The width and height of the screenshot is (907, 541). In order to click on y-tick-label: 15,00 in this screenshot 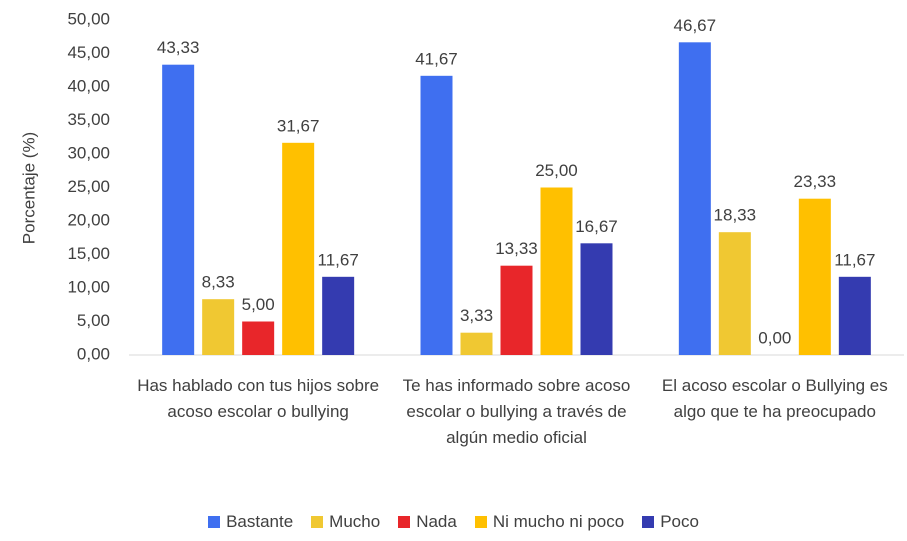, I will do `click(88, 253)`.